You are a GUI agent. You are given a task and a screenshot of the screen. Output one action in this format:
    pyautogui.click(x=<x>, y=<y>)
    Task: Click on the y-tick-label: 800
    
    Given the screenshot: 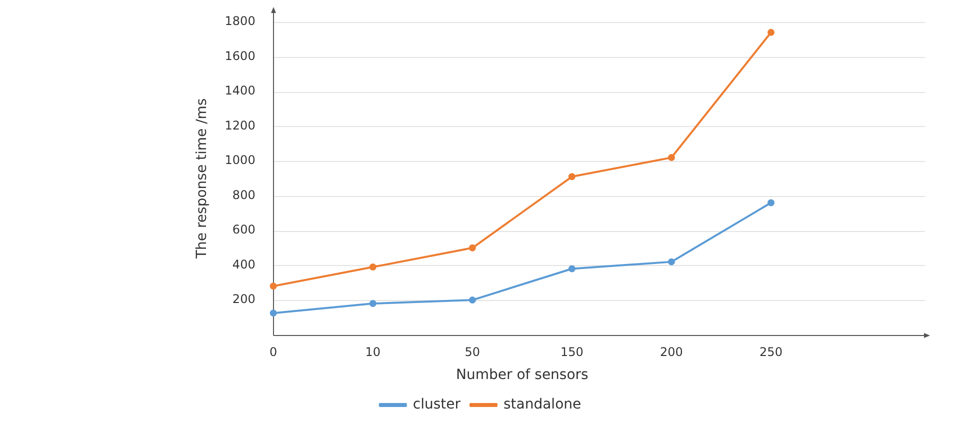 What is the action you would take?
    pyautogui.click(x=244, y=195)
    